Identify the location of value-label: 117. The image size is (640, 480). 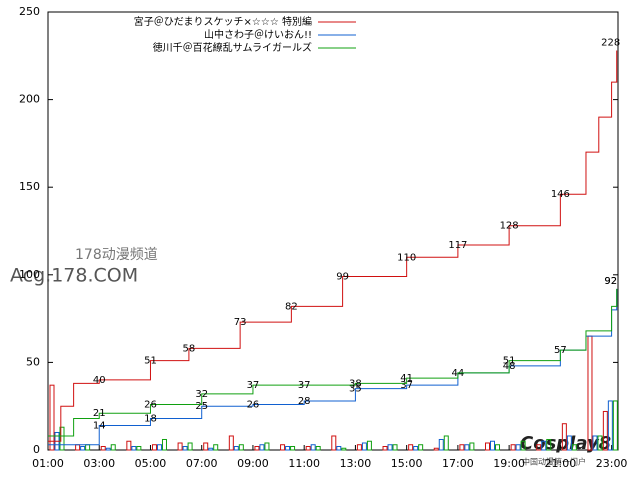
(457, 245).